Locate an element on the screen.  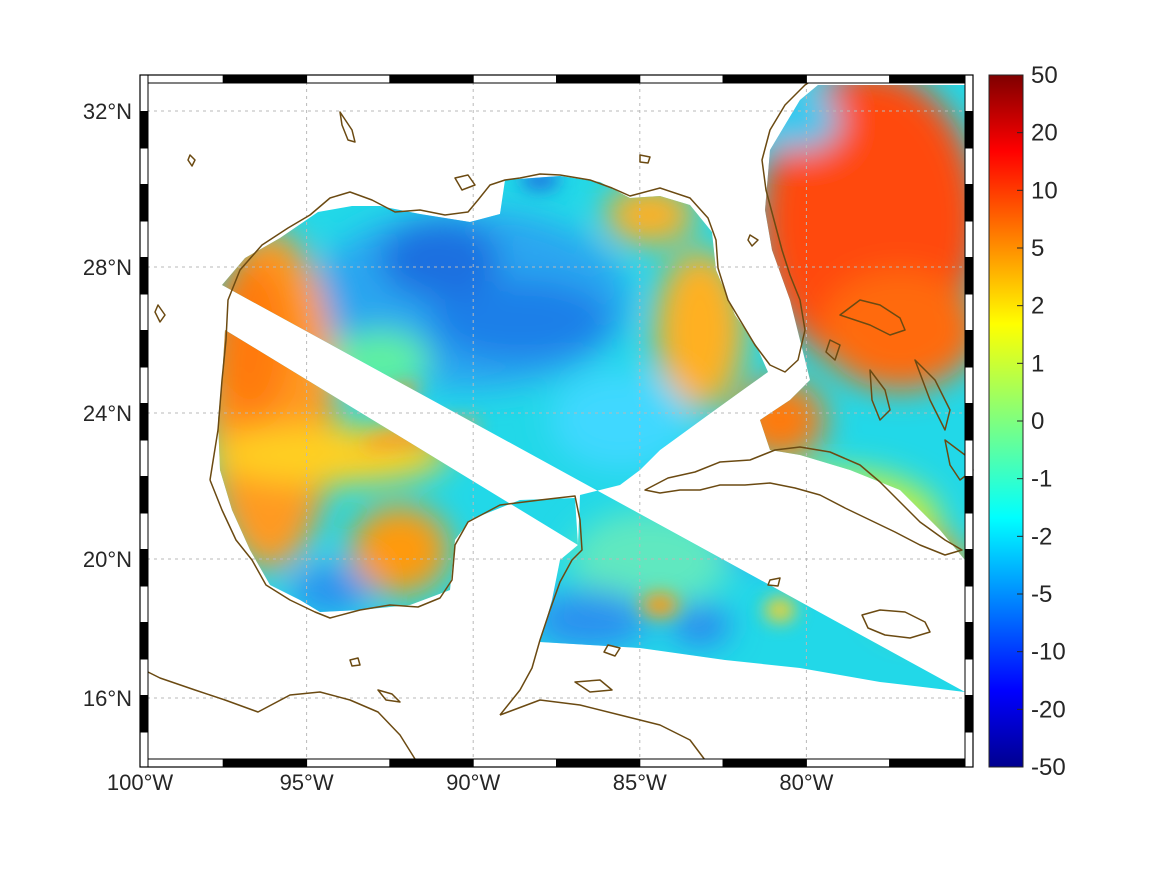
lat-tick-20n: 20°N is located at coordinates (107, 559).